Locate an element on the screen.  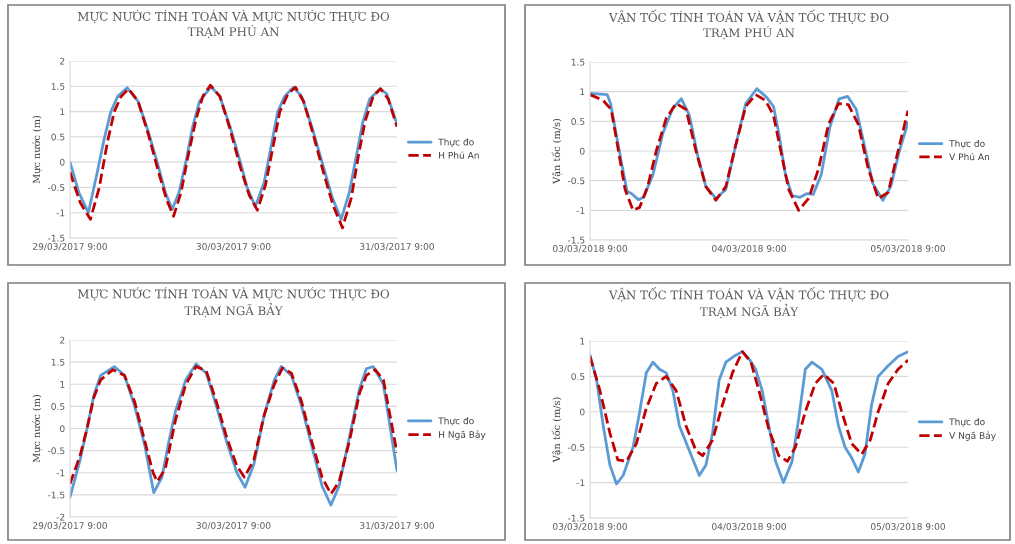
chart-title: MỰC NƯỚC TÍNH TOÁN VÀ MỰC NƯỚC THỰC ĐO TRẠM NGÃ BẢY is located at coordinates (233, 302).